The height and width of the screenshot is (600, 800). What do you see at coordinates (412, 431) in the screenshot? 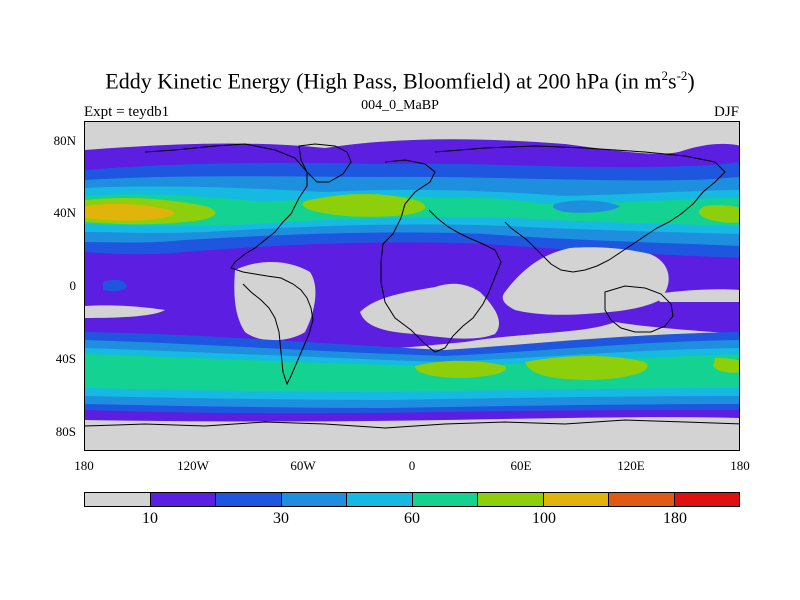
I see `antarctic-low-region` at bounding box center [412, 431].